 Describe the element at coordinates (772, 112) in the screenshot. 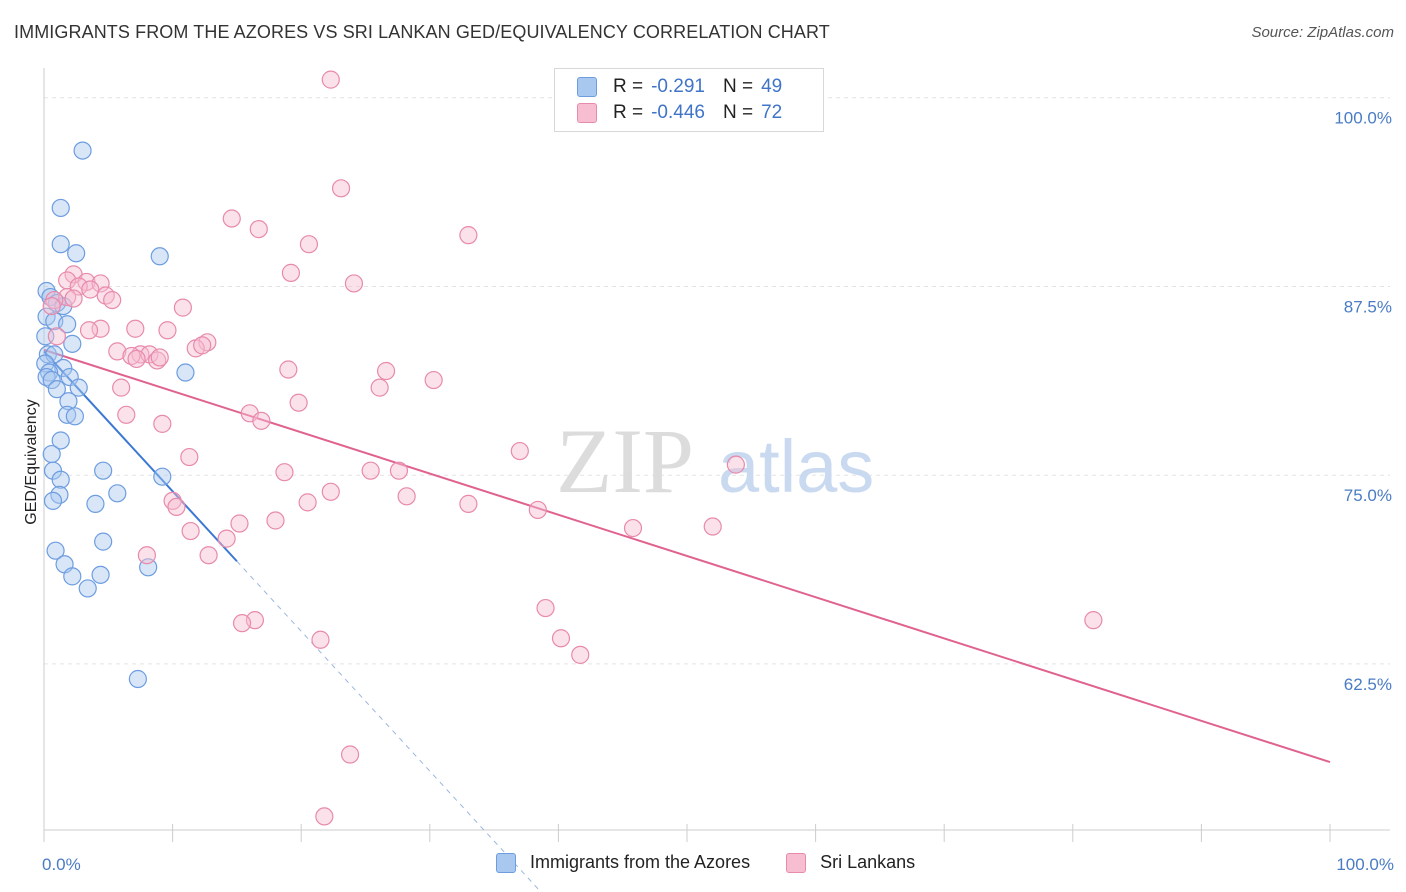

I see `legend-n-value: 72` at that location.